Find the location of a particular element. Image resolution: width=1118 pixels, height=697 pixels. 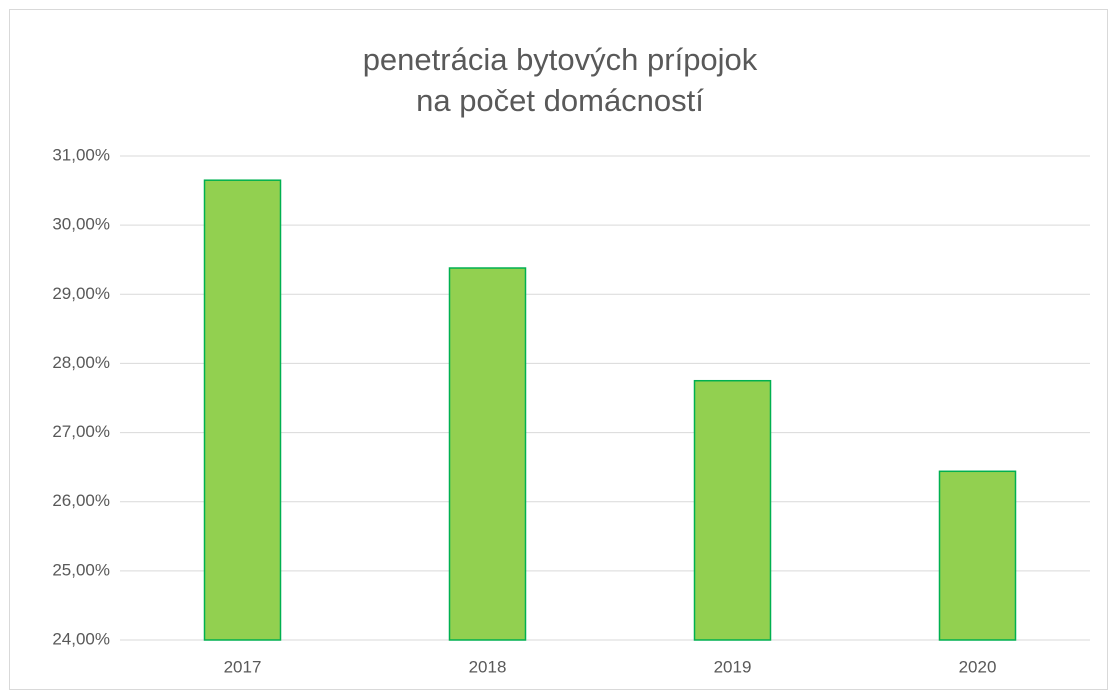

x-tick-label: 2019 is located at coordinates (733, 666).